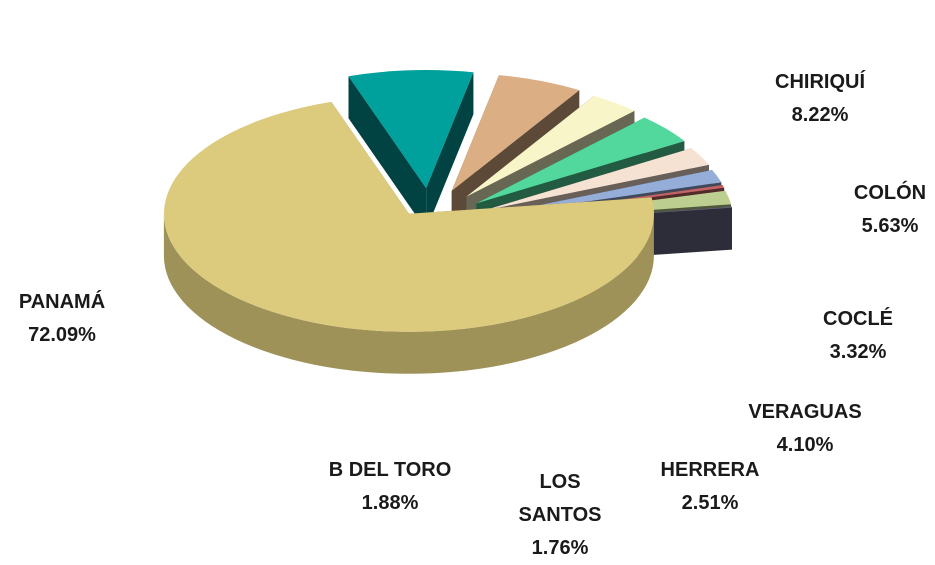  Describe the element at coordinates (390, 487) in the screenshot. I see `slice-label: B DEL TORO 1.88%` at that location.